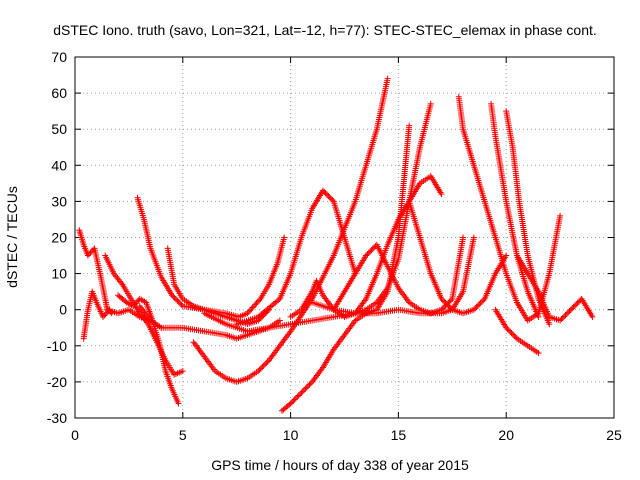 This screenshot has width=640, height=480. Describe the element at coordinates (59, 129) in the screenshot. I see `y-tick-label: 50` at that location.